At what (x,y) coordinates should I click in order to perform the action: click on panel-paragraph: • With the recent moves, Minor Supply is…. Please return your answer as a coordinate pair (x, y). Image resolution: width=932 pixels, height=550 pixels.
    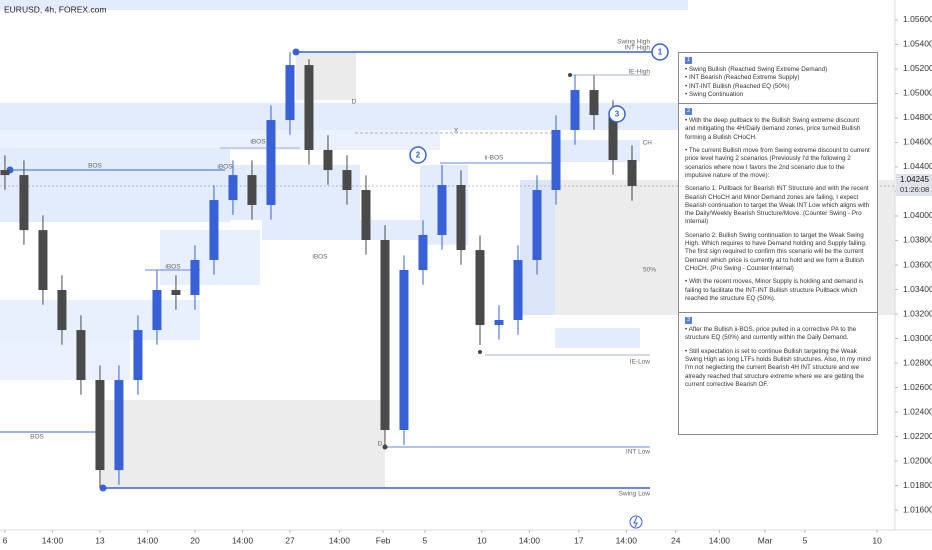
    Looking at the image, I should click on (774, 290).